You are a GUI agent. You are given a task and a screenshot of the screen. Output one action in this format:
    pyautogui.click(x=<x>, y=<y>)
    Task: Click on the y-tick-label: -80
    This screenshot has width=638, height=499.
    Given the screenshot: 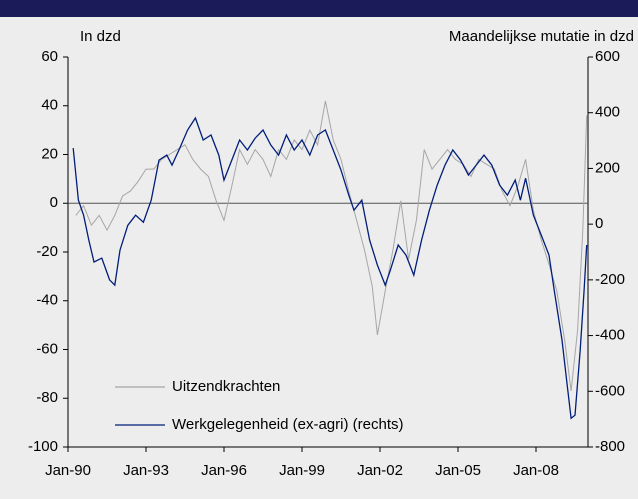 What is the action you would take?
    pyautogui.click(x=47, y=397)
    